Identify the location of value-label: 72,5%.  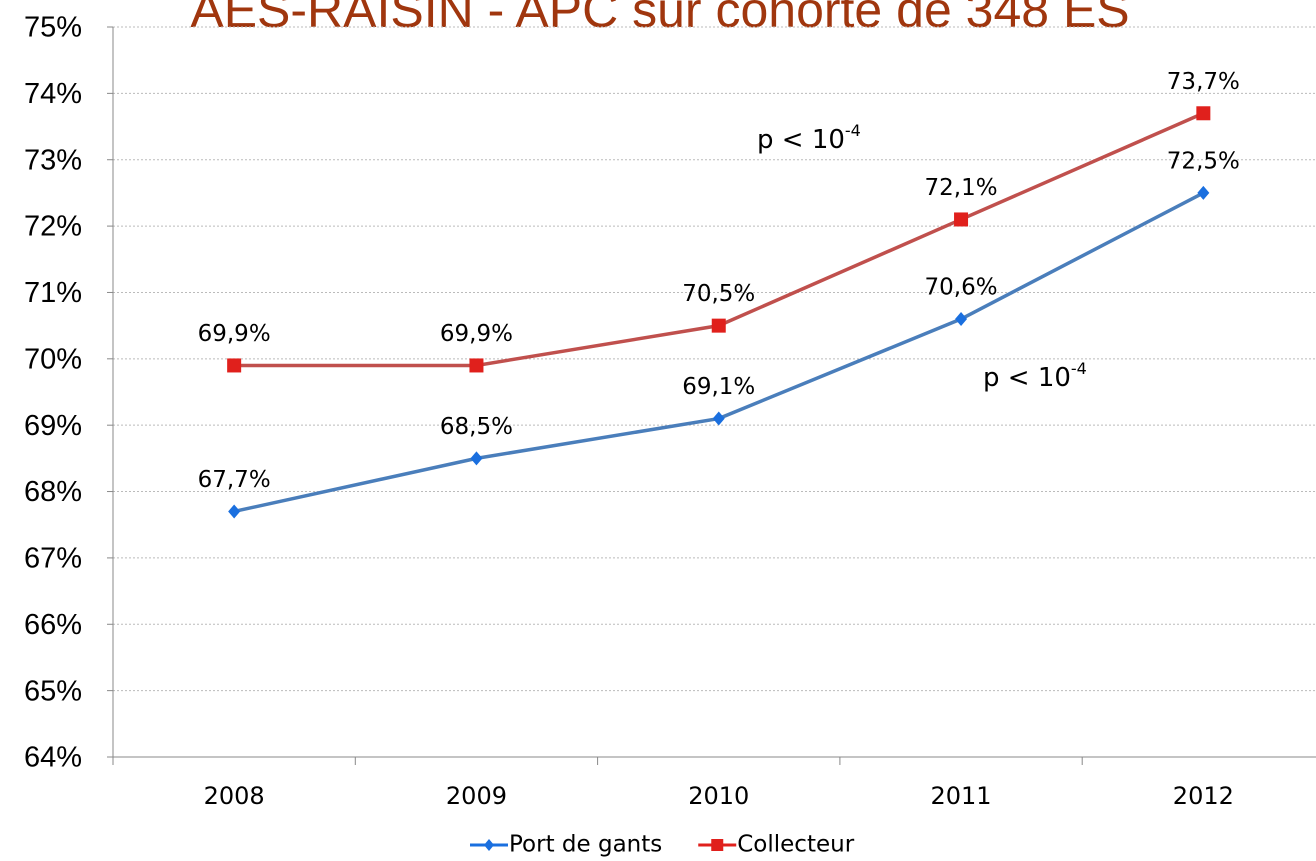
(1203, 161).